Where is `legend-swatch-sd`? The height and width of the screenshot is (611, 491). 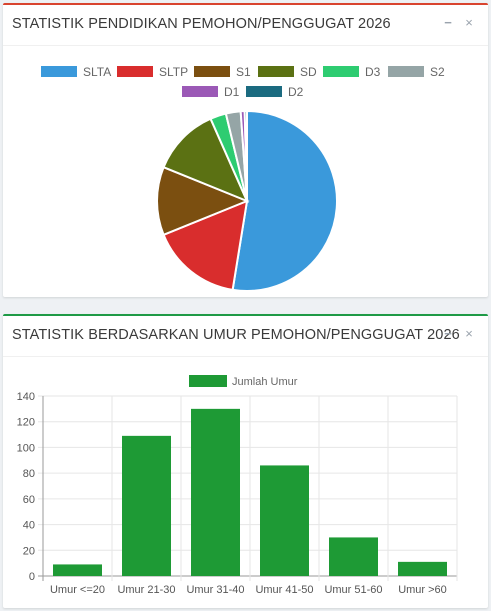
legend-swatch-sd is located at coordinates (276, 71).